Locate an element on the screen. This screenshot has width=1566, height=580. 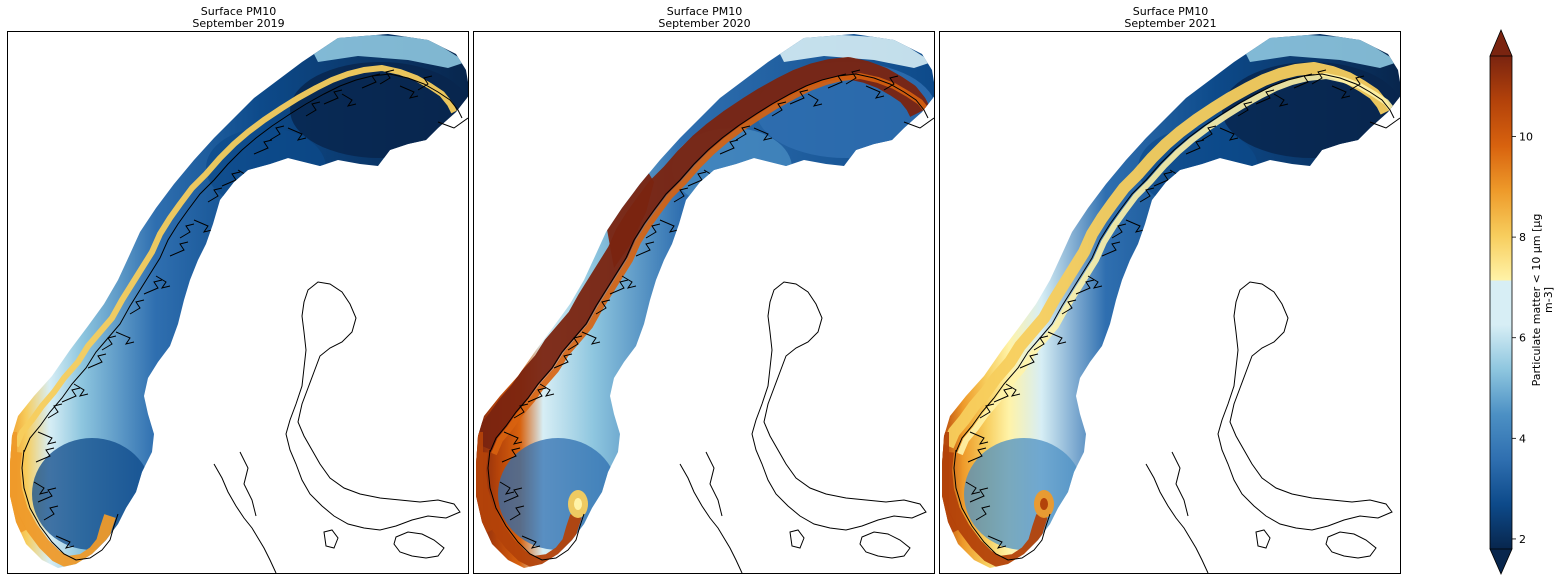
colorbar-tick-label: 8 is located at coordinates (1522, 237).